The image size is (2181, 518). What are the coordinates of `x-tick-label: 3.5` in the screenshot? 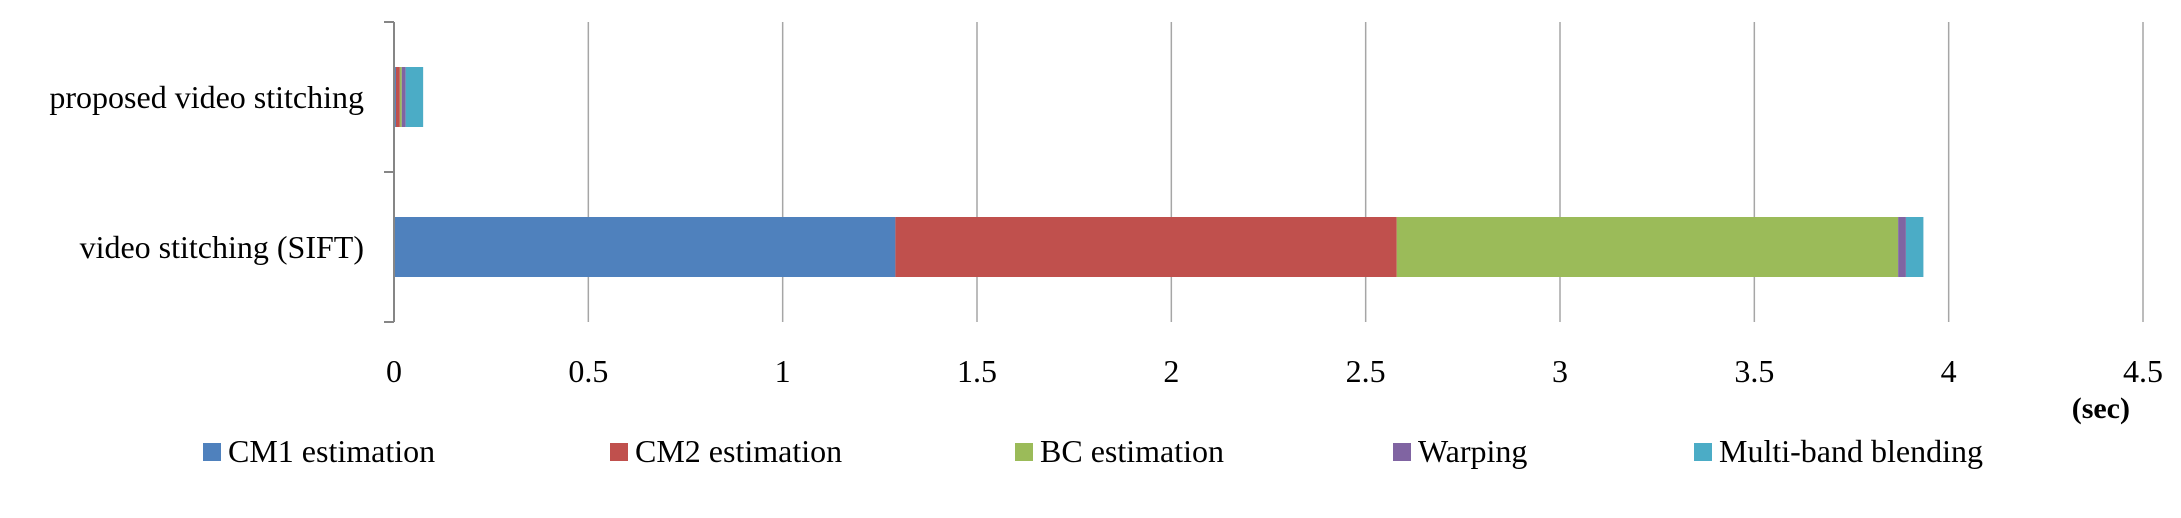 It's located at (1754, 371).